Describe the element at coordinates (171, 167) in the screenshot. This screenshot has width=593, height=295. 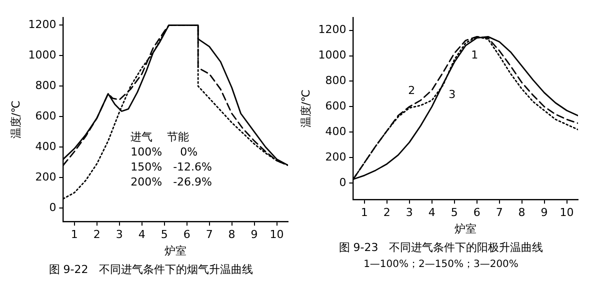
I see `annotation: 150% -12.6%` at that location.